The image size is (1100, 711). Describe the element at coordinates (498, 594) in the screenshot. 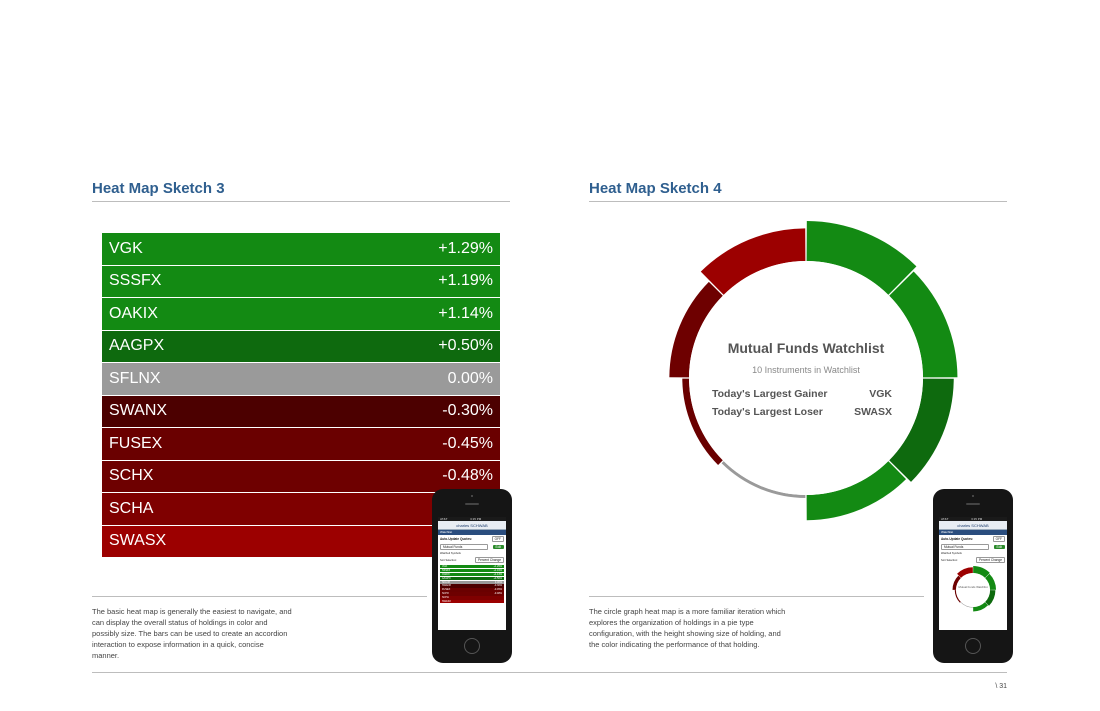

I see `phone-row-change: -0.48%` at that location.